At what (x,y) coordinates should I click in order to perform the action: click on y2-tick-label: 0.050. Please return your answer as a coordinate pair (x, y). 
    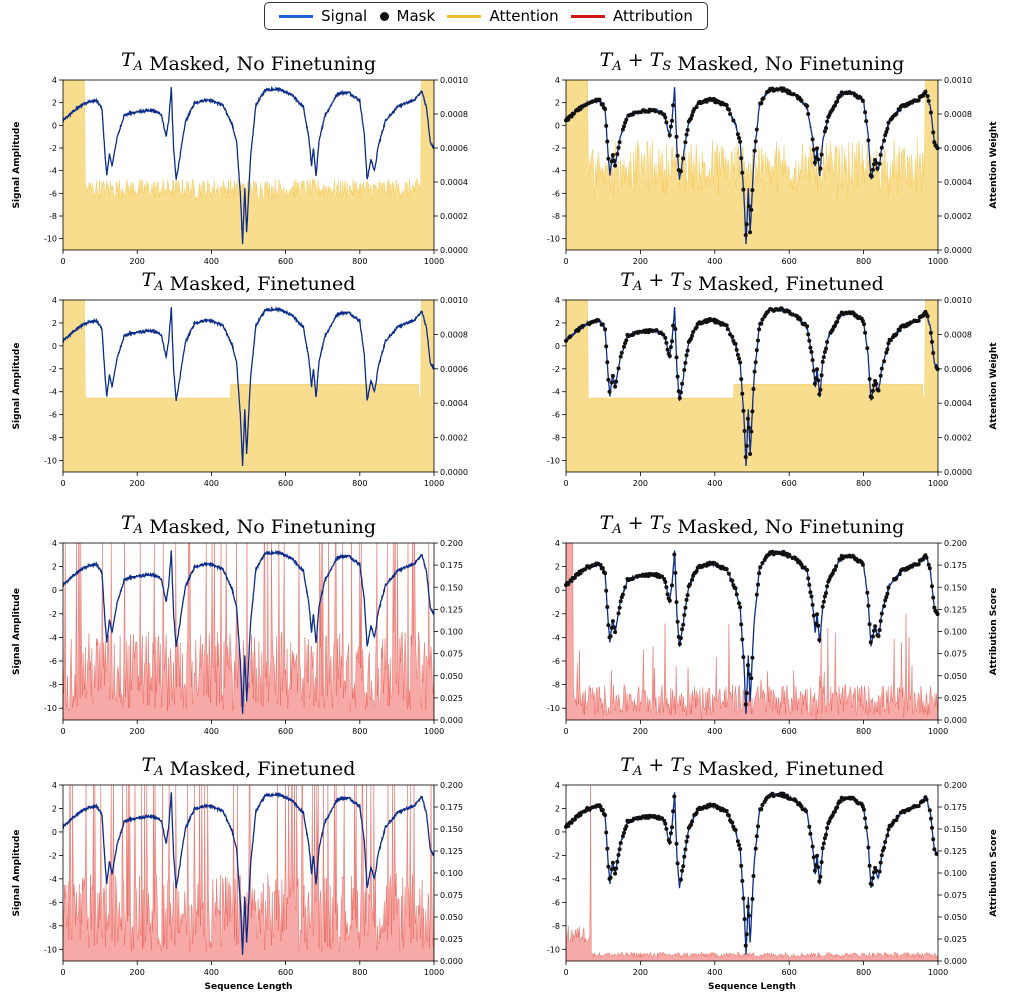
    Looking at the image, I should click on (451, 917).